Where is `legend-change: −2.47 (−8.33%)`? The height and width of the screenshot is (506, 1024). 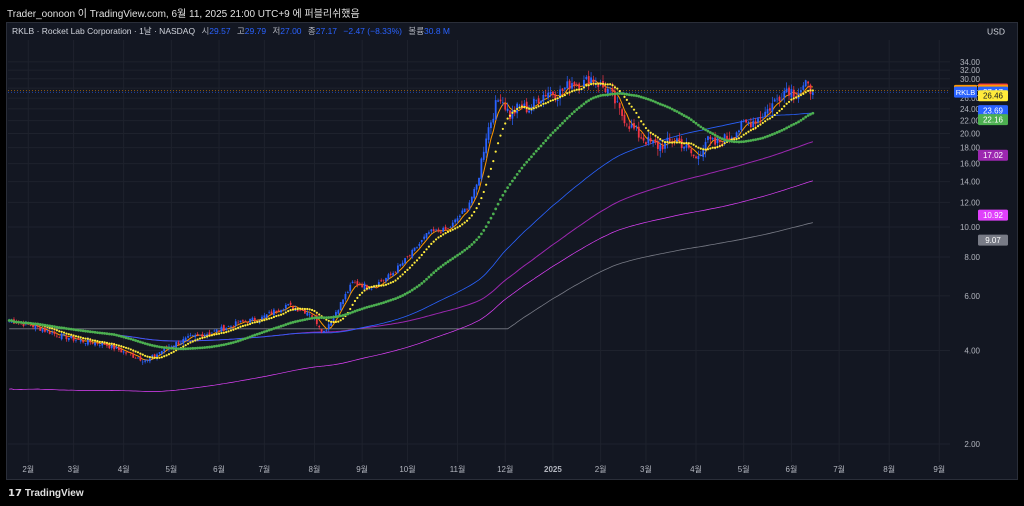
legend-change: −2.47 (−8.33%) is located at coordinates (372, 31).